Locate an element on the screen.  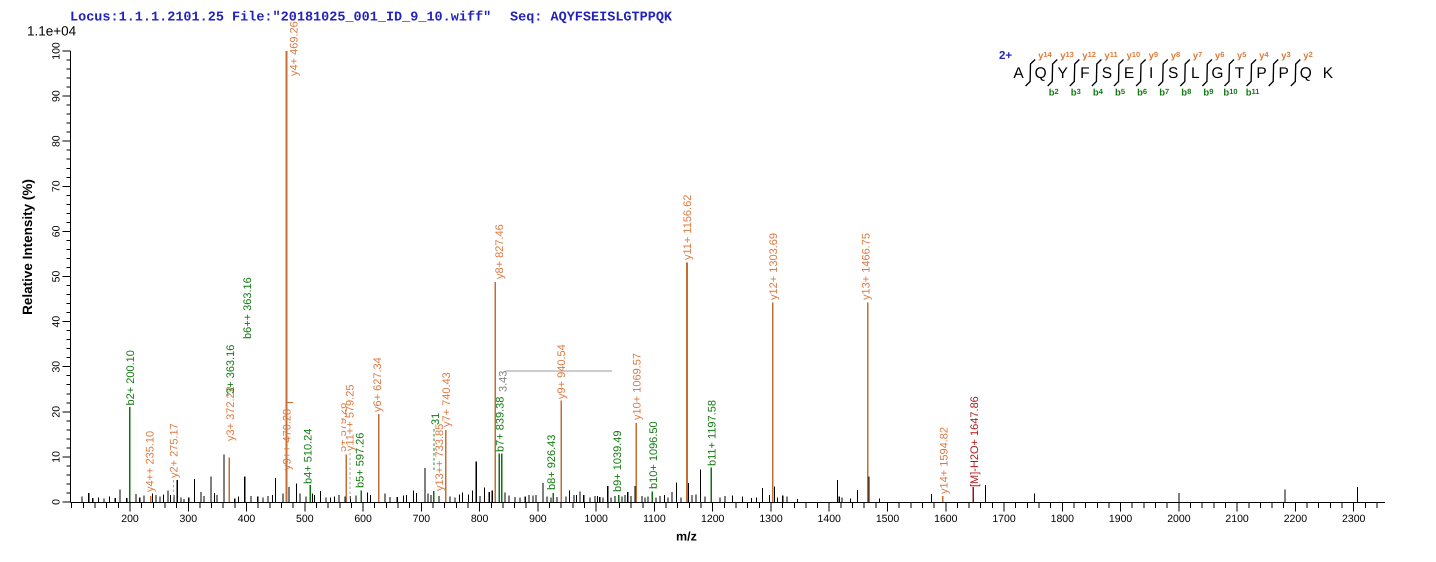
svg-text: b11+ 1197.58 is located at coordinates (713, 433).